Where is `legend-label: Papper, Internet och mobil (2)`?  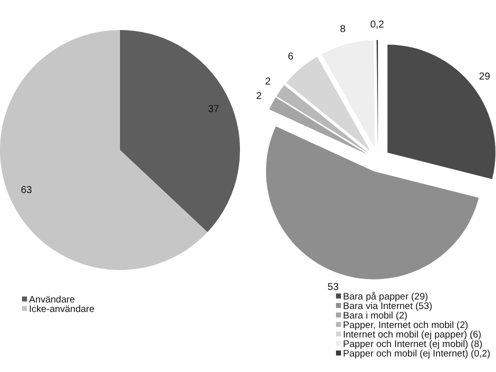
legend-label: Papper, Internet och mobil (2) is located at coordinates (405, 326).